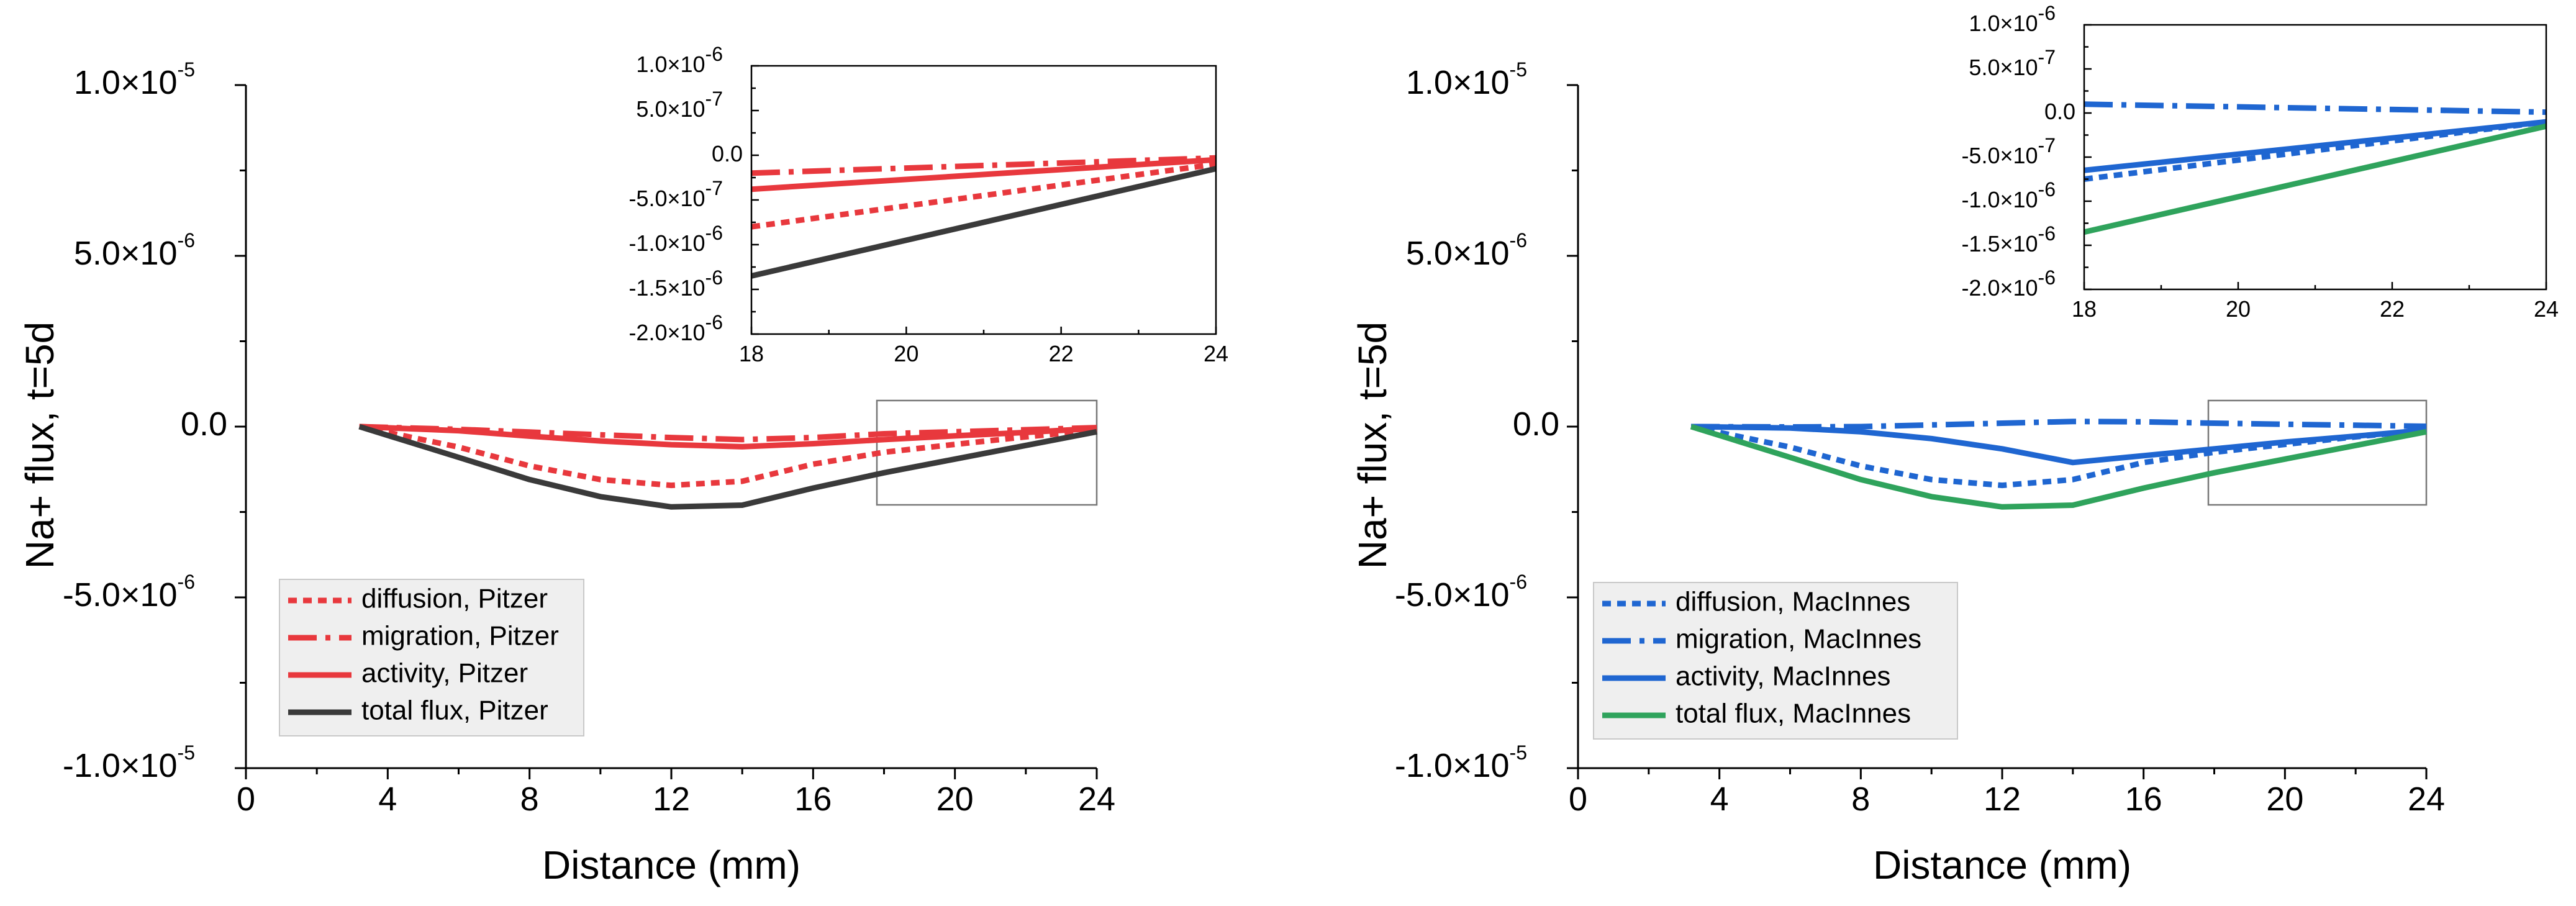  I want to click on y-tick-label-mantissa: -5.0×10, so click(1452, 595).